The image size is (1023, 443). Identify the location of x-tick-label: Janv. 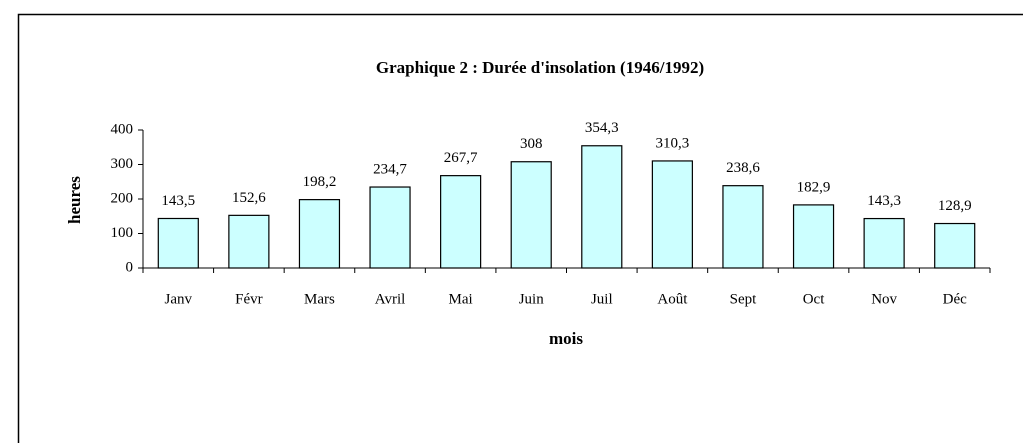
(179, 299).